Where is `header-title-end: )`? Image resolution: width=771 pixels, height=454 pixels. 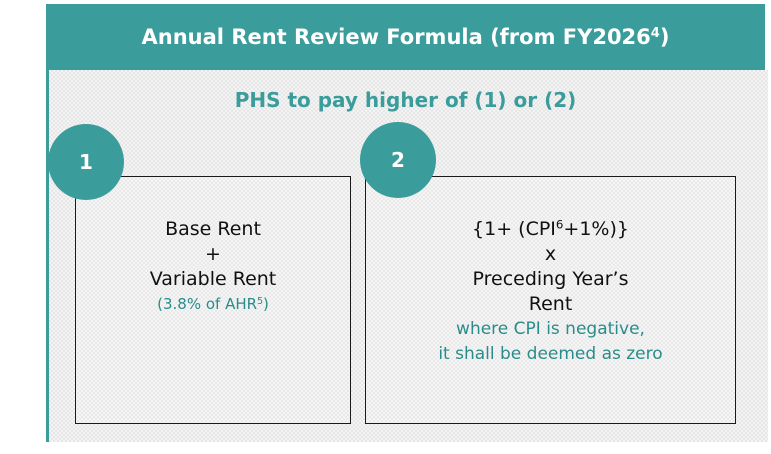 header-title-end: ) is located at coordinates (664, 37).